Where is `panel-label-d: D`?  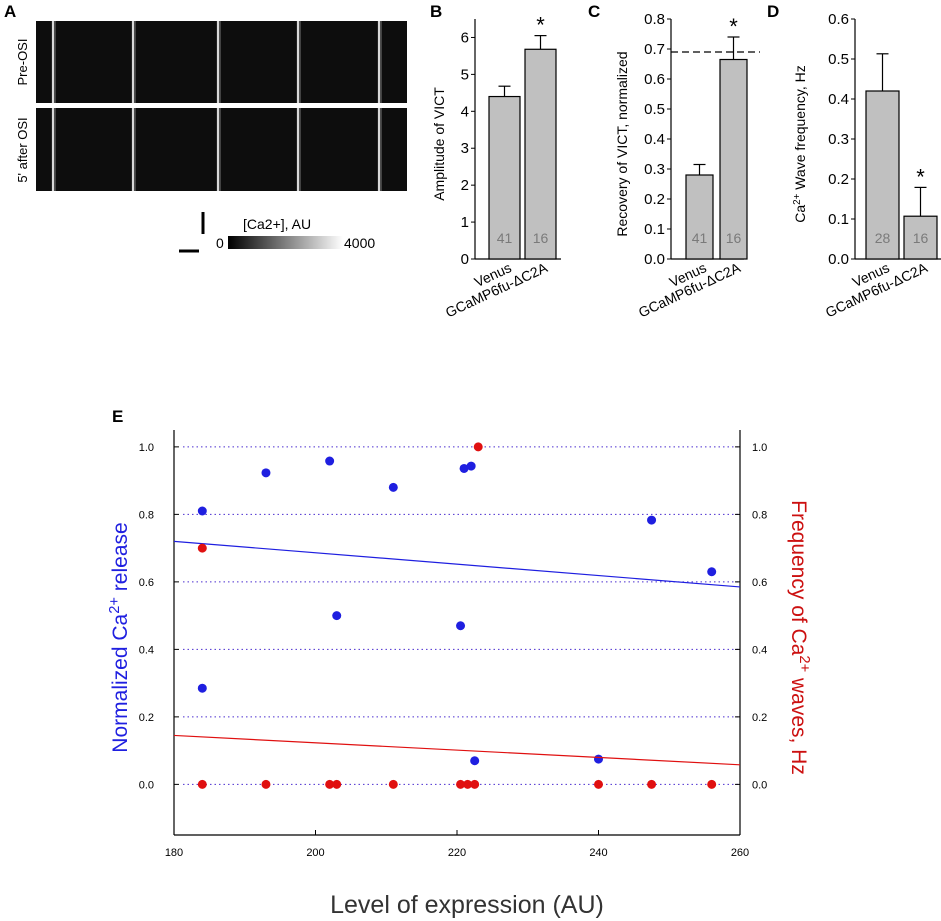 panel-label-d: D is located at coordinates (773, 11).